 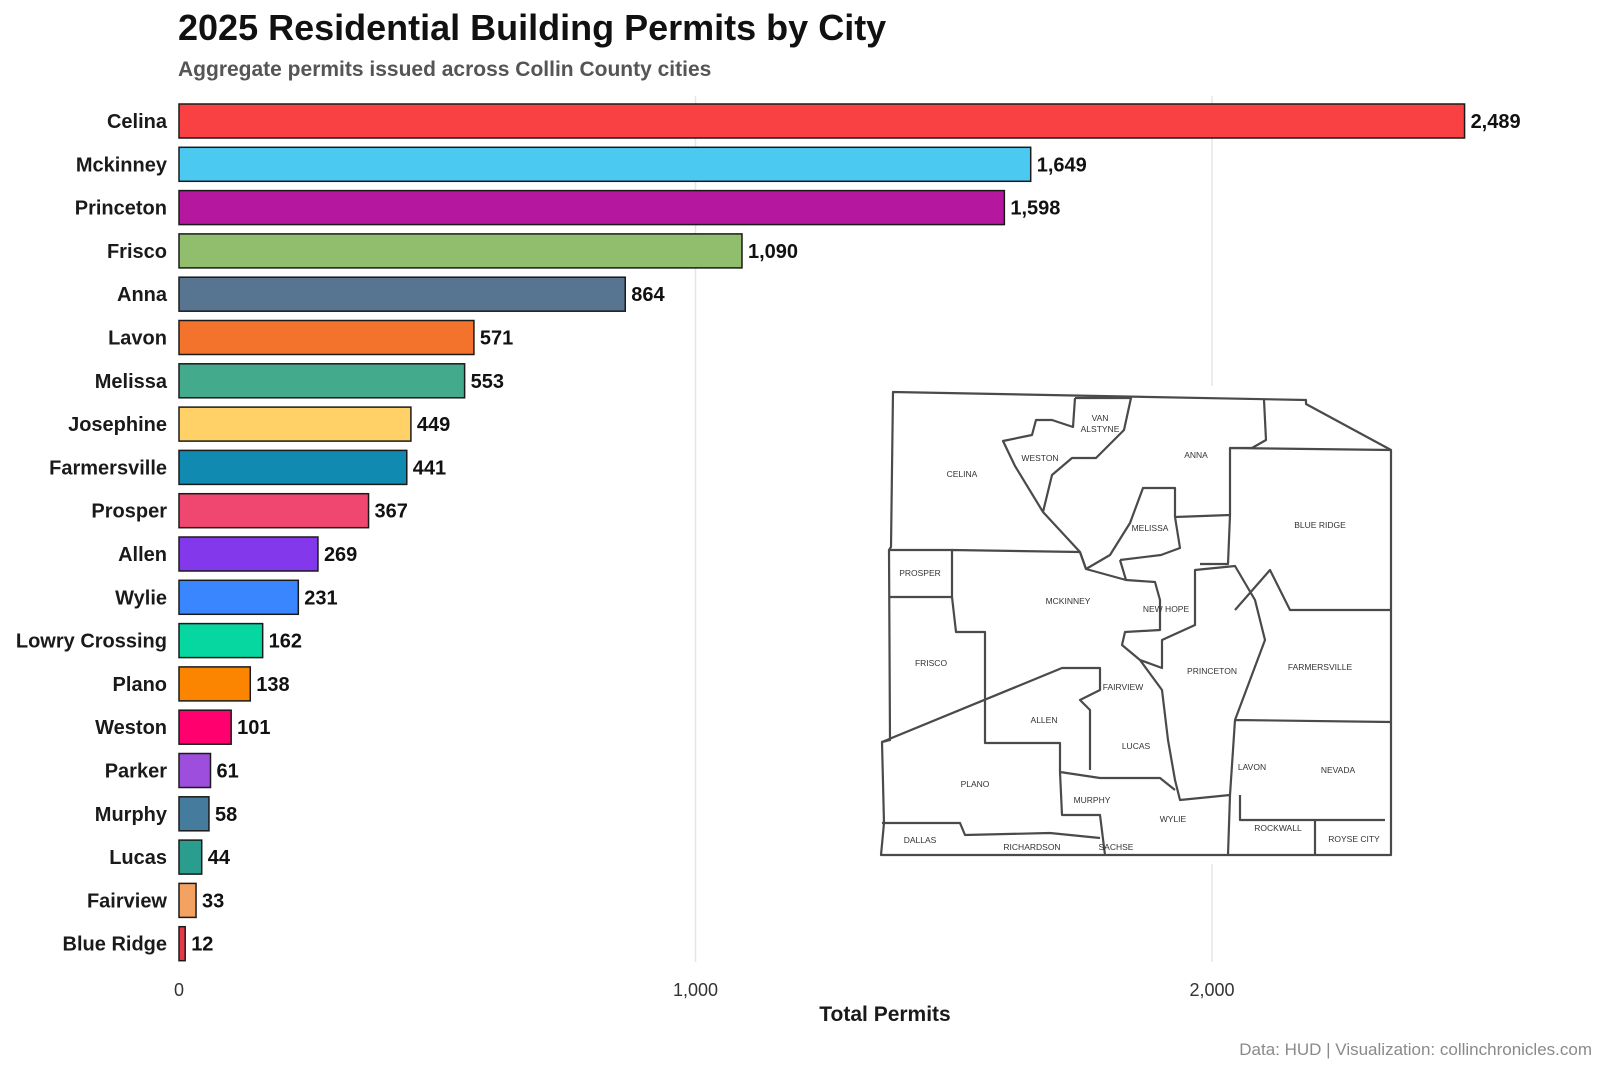 I want to click on category-label: Allen, so click(x=142, y=555).